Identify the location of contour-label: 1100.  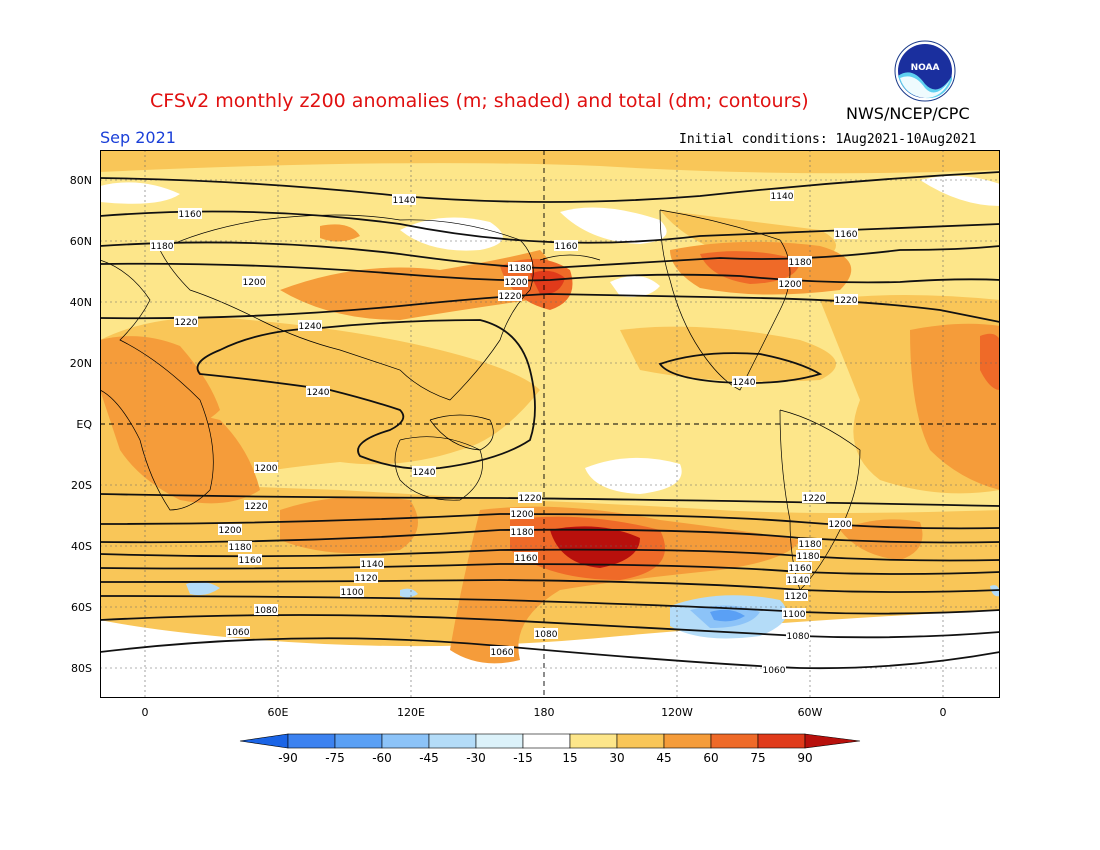
(794, 614).